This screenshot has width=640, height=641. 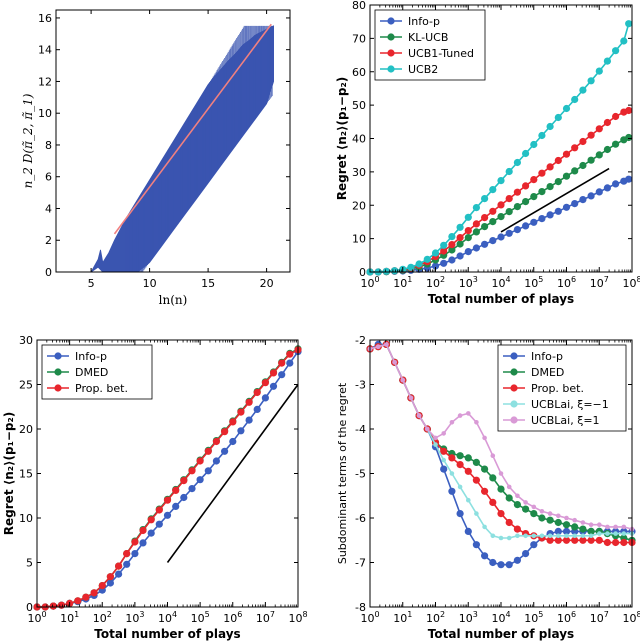 I want to click on panel_a-ytick-label: 14, so click(x=45, y=50).